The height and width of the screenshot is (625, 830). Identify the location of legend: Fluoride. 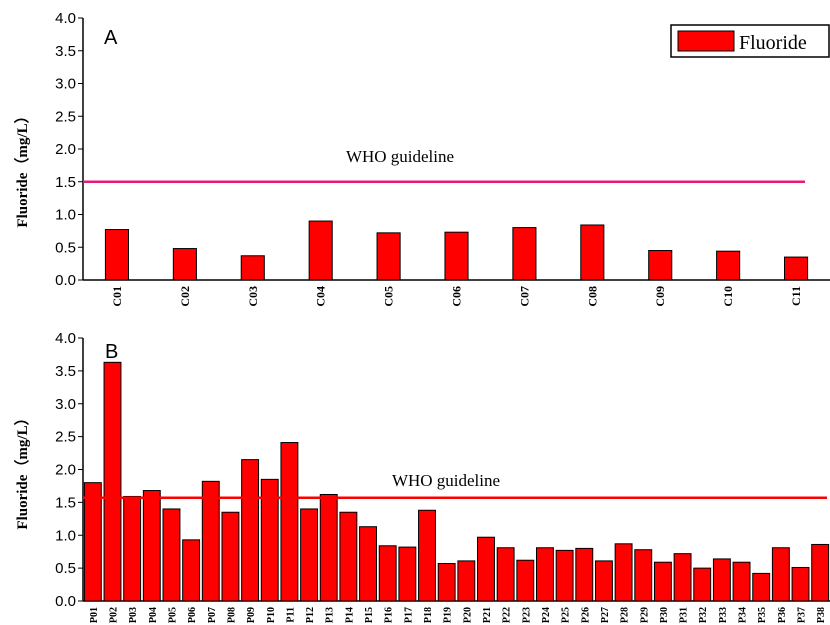
(750, 41).